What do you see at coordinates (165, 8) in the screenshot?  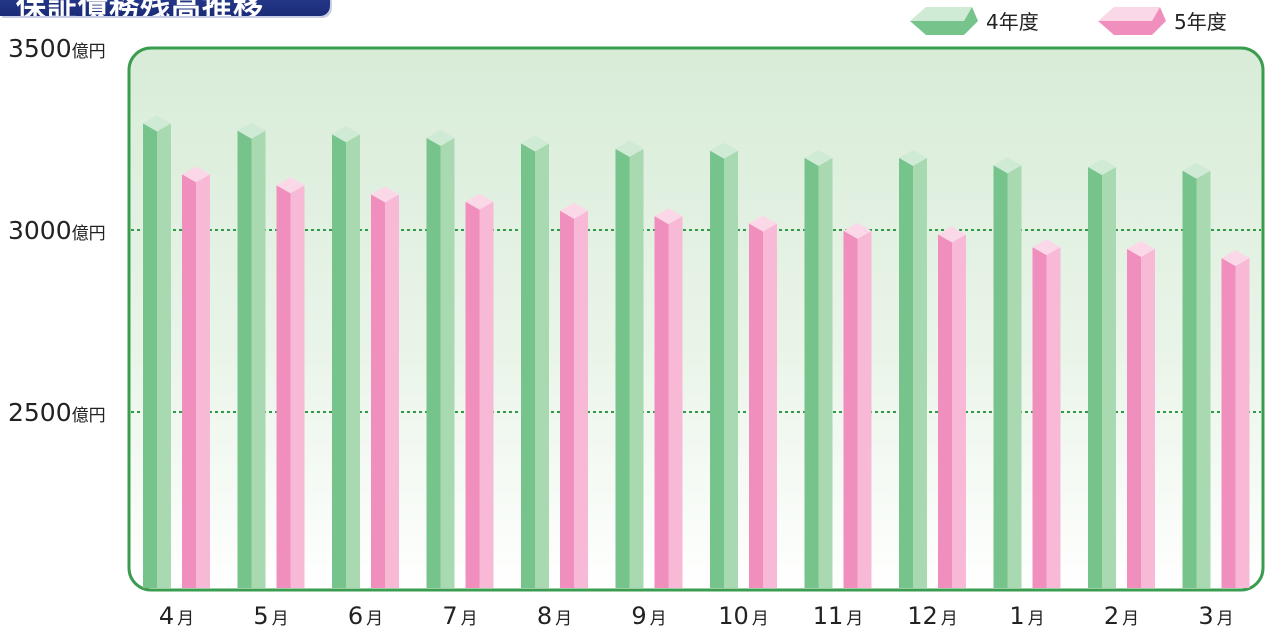 I see `chart-title-tab: 保証債務残高推移` at bounding box center [165, 8].